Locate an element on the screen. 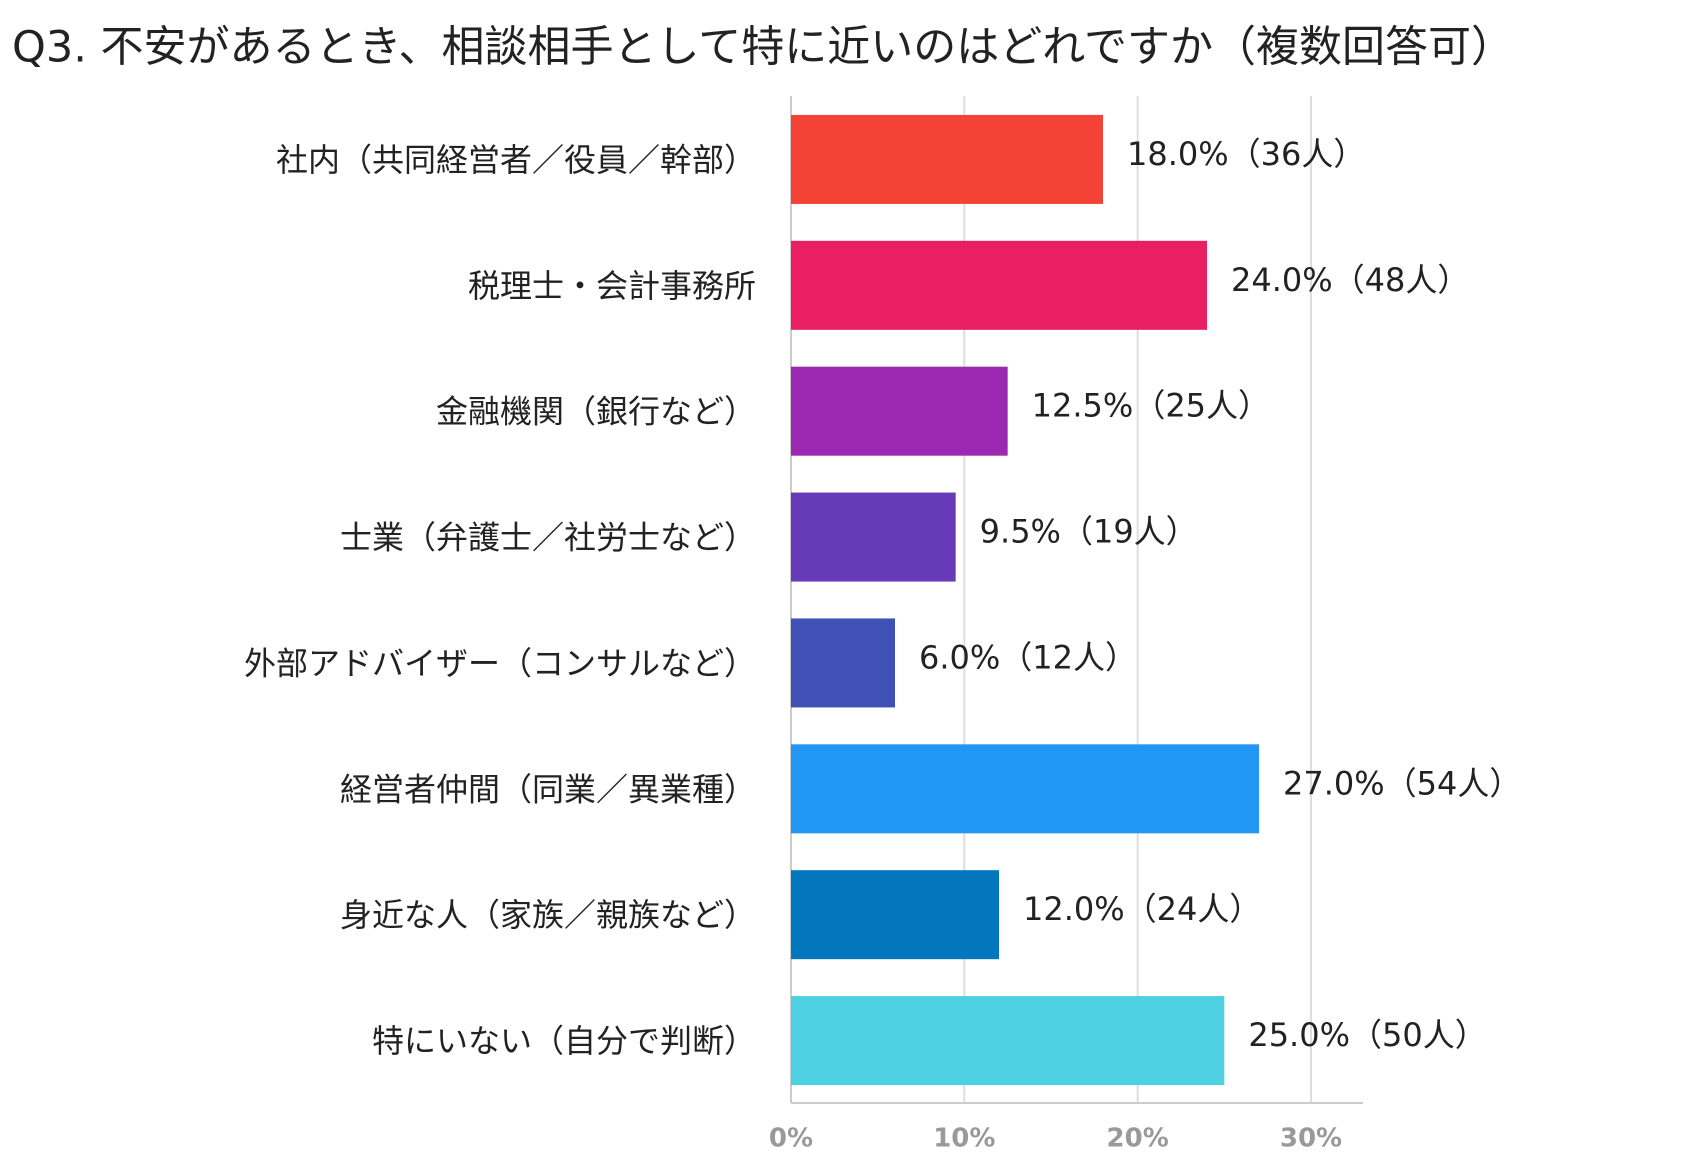 The height and width of the screenshot is (1166, 1700). y-tick-label: 社内（共同経営者／役員／幹部） is located at coordinates (516, 160).